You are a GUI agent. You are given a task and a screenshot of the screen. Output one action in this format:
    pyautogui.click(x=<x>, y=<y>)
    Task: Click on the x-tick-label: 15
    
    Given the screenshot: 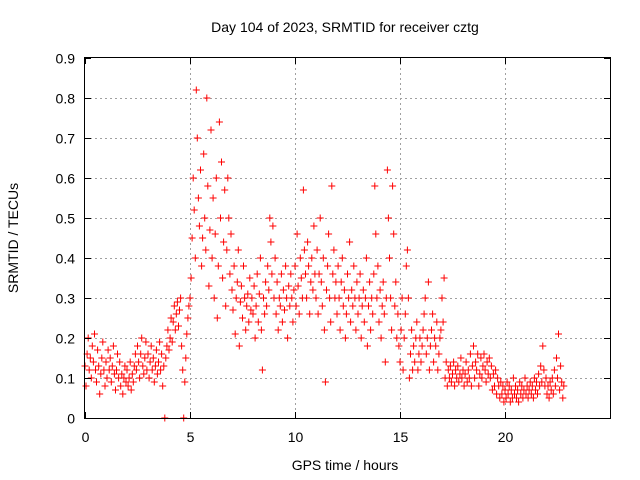 What is the action you would take?
    pyautogui.click(x=401, y=437)
    